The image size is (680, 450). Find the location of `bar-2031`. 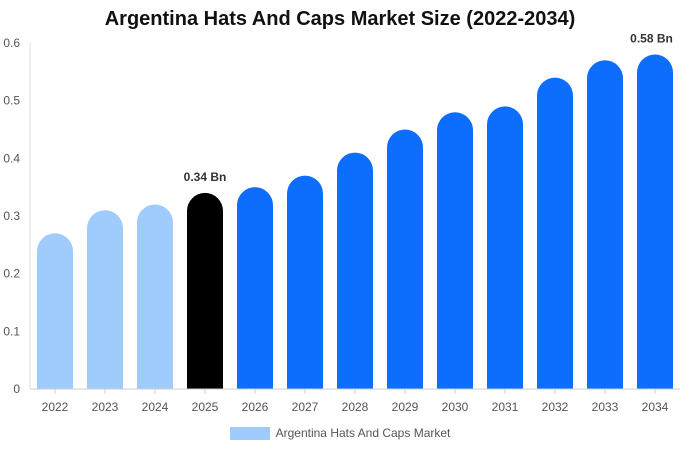

bar-2031 is located at coordinates (505, 247).